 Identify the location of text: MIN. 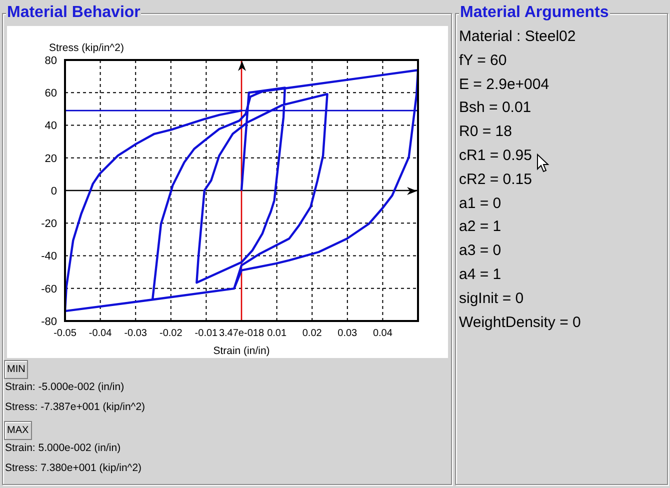
(16, 369).